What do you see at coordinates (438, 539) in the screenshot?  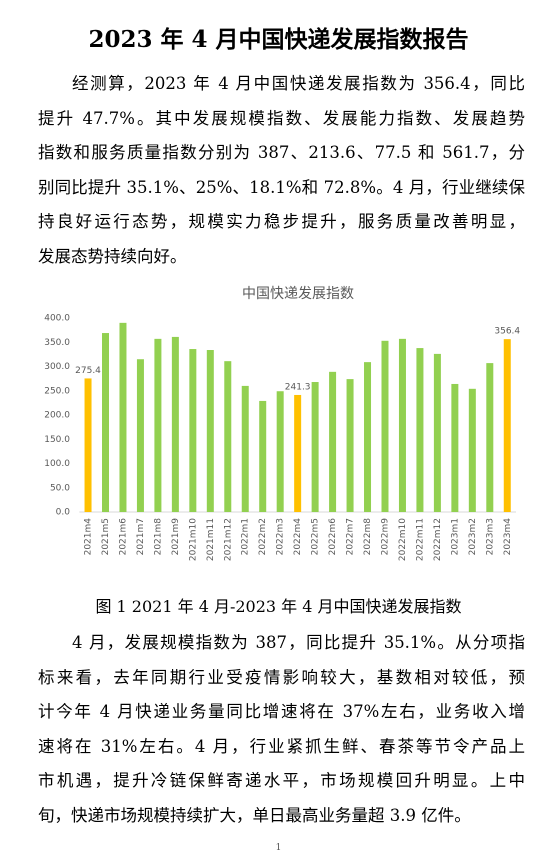 I see `x-tick-label: 2022m12` at bounding box center [438, 539].